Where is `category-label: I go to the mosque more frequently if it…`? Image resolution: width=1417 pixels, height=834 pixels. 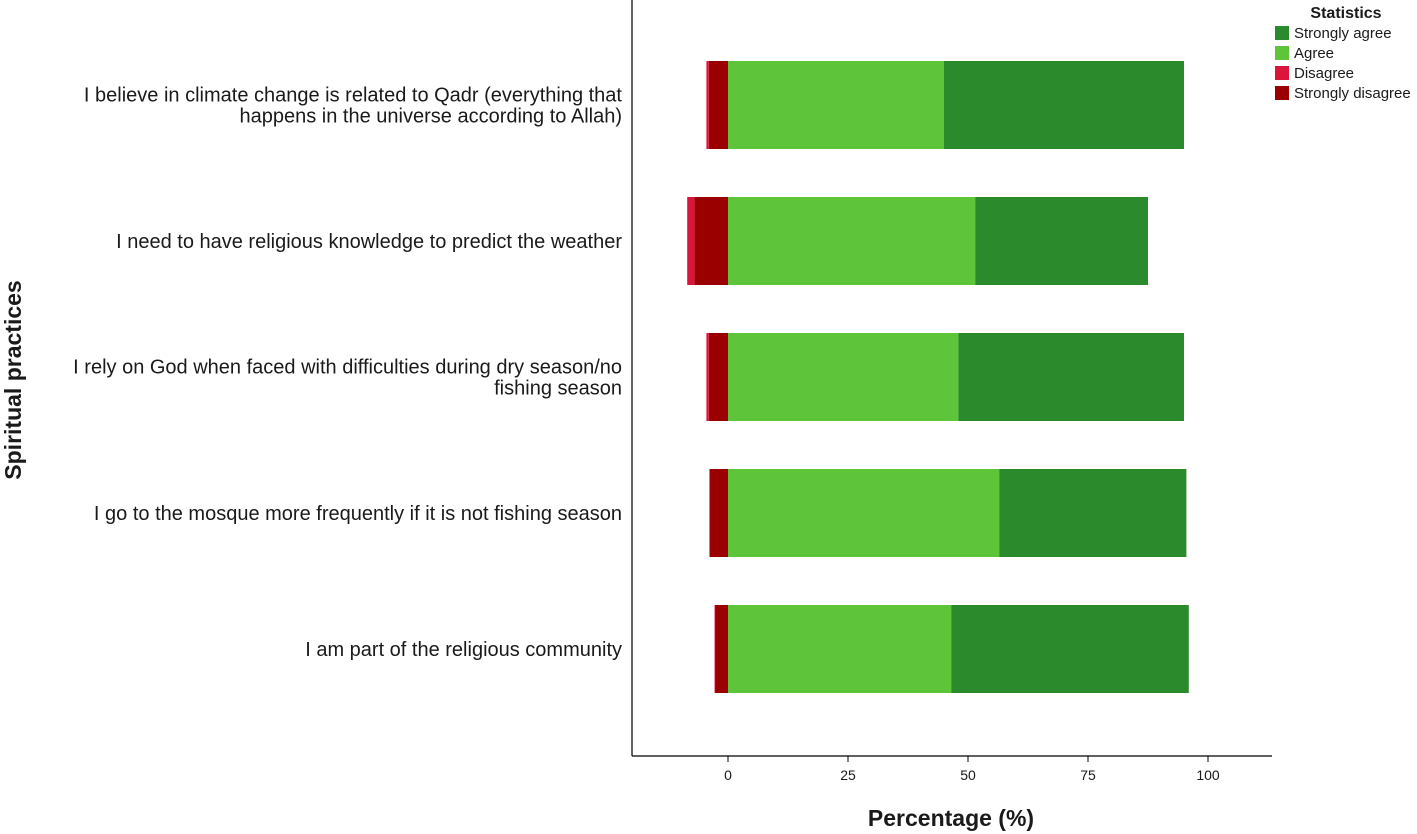
category-label: I go to the mosque more frequently if it… is located at coordinates (358, 514).